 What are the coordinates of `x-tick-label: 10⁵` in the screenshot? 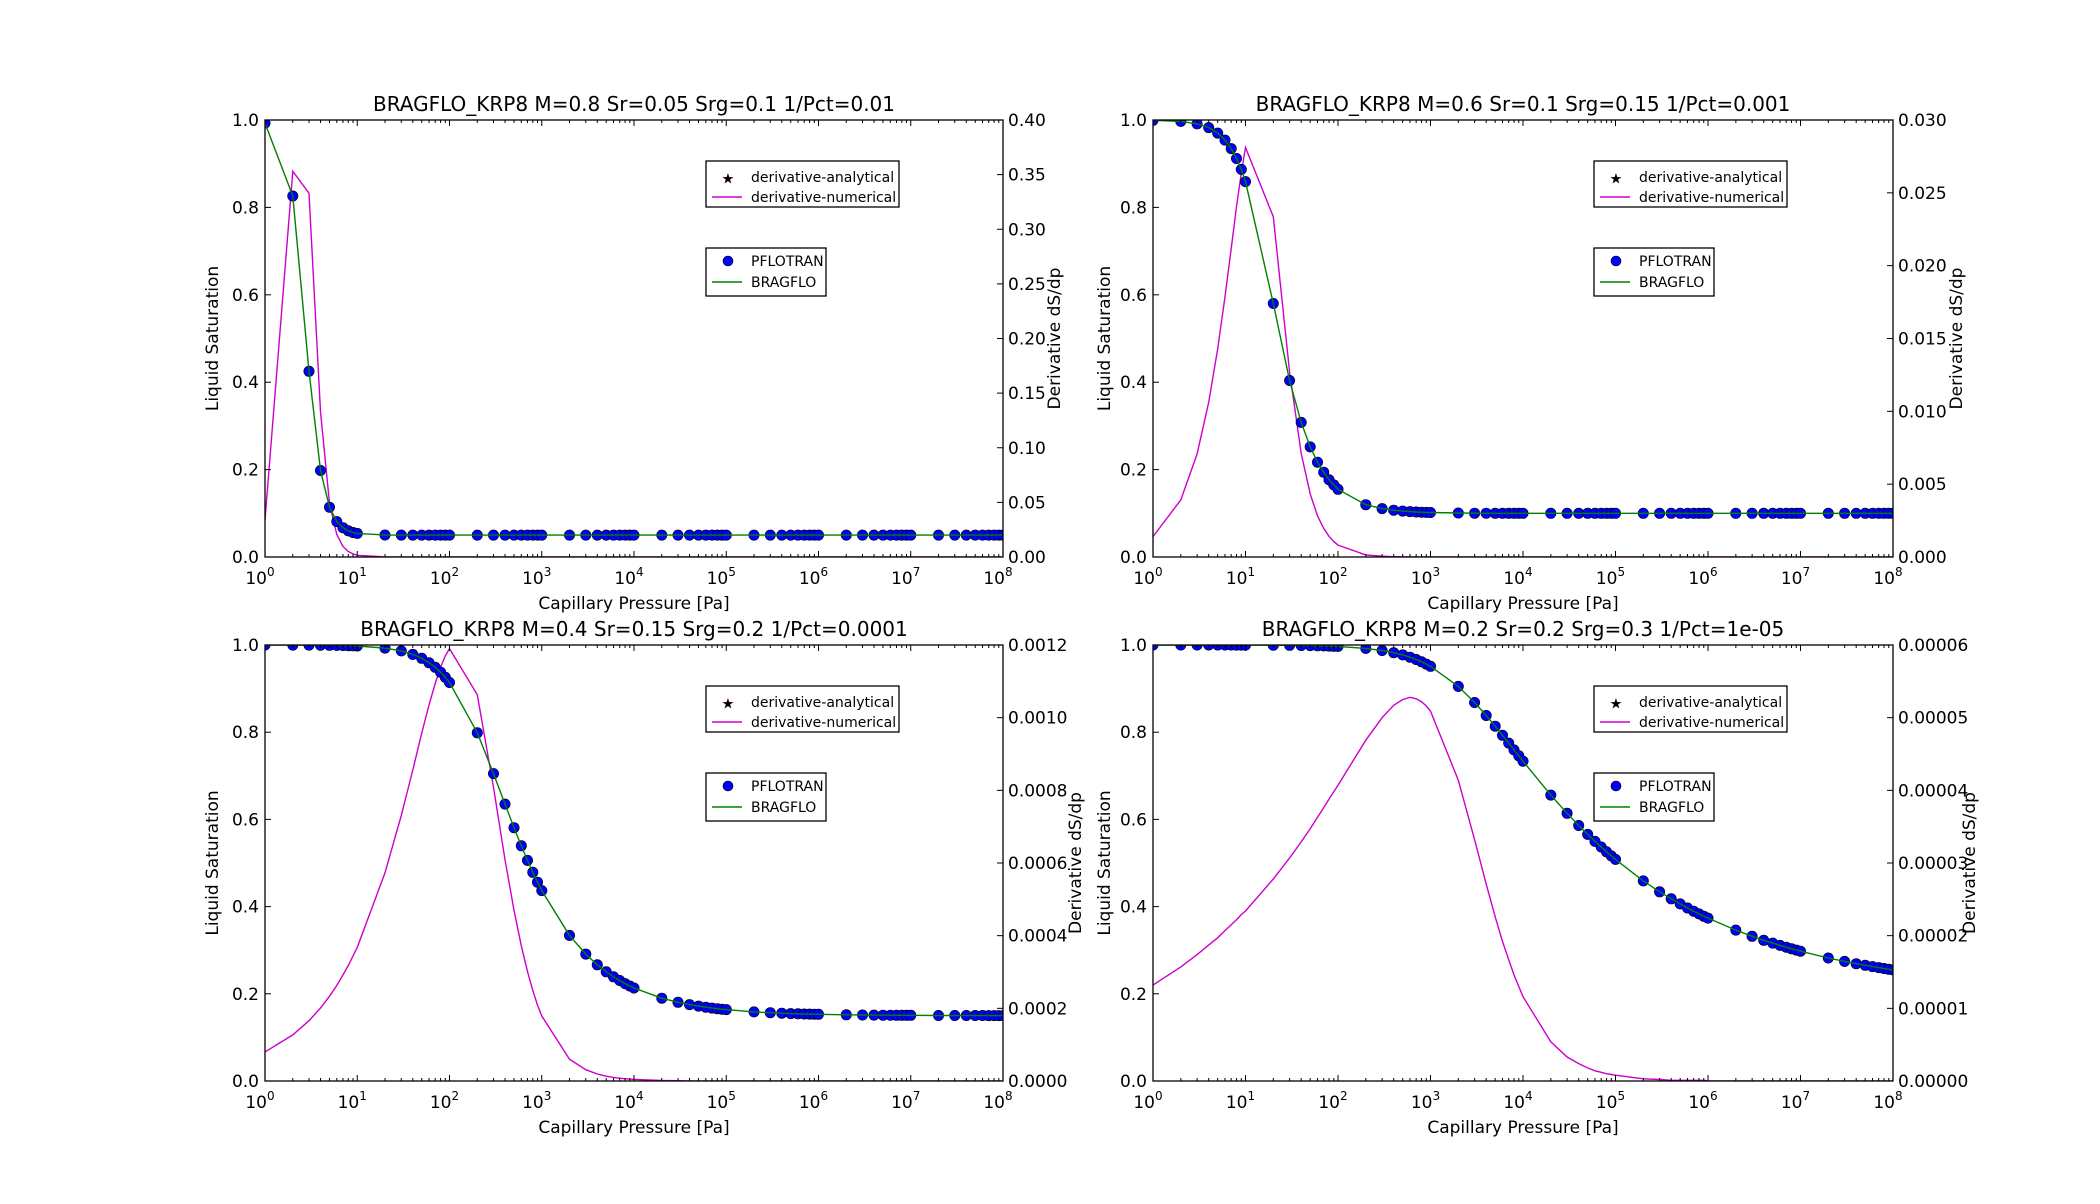 It's located at (1610, 1101).